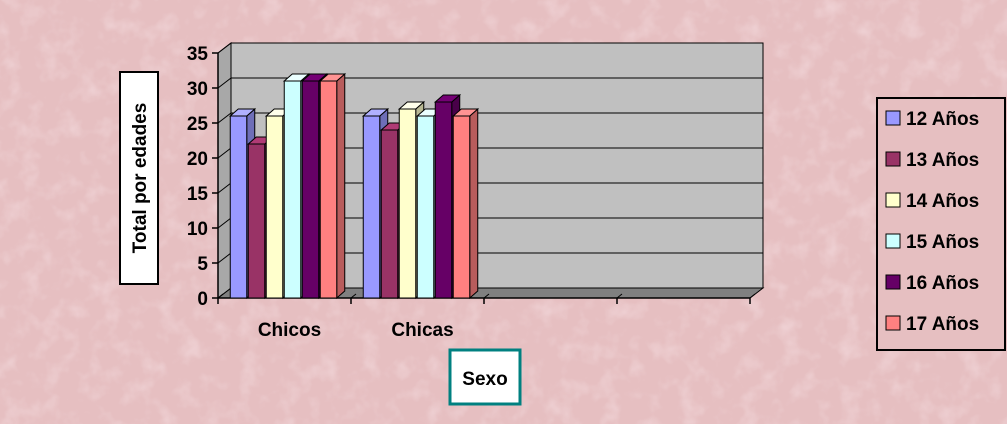 This screenshot has width=1007, height=429. I want to click on y-tick-label: 30, so click(197, 89).